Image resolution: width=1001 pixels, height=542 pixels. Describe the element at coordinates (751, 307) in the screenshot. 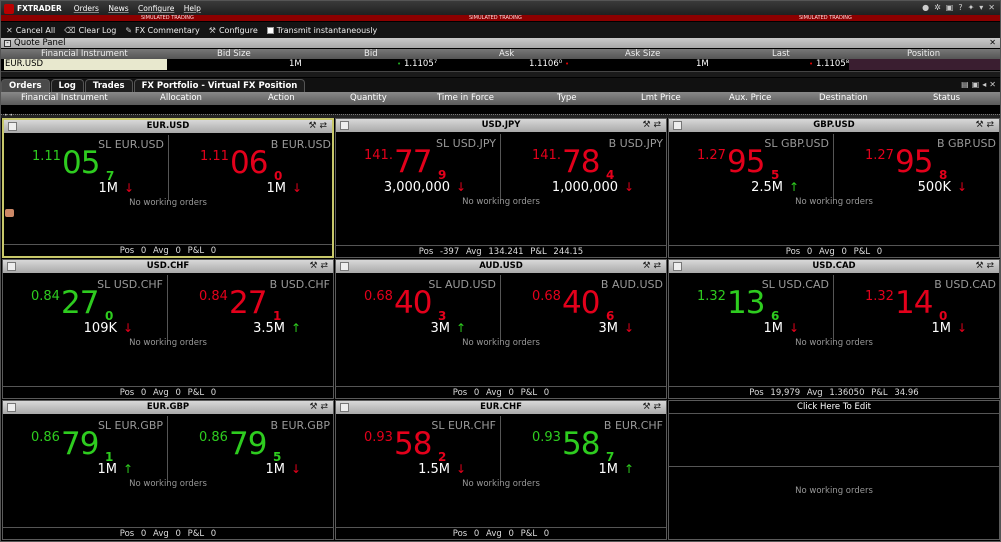

I see `sell-price-button: SL USD.CAD 1.32 13 6 1M ↓` at that location.